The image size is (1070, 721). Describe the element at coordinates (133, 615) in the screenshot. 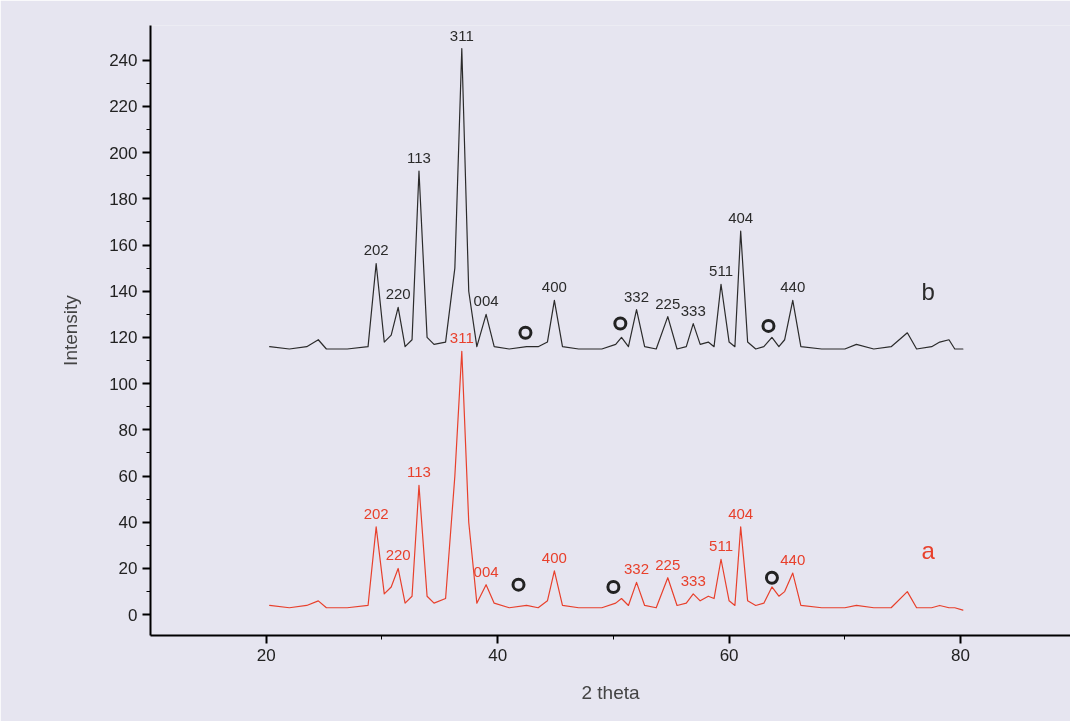

I see `y-tick-label: 0` at that location.